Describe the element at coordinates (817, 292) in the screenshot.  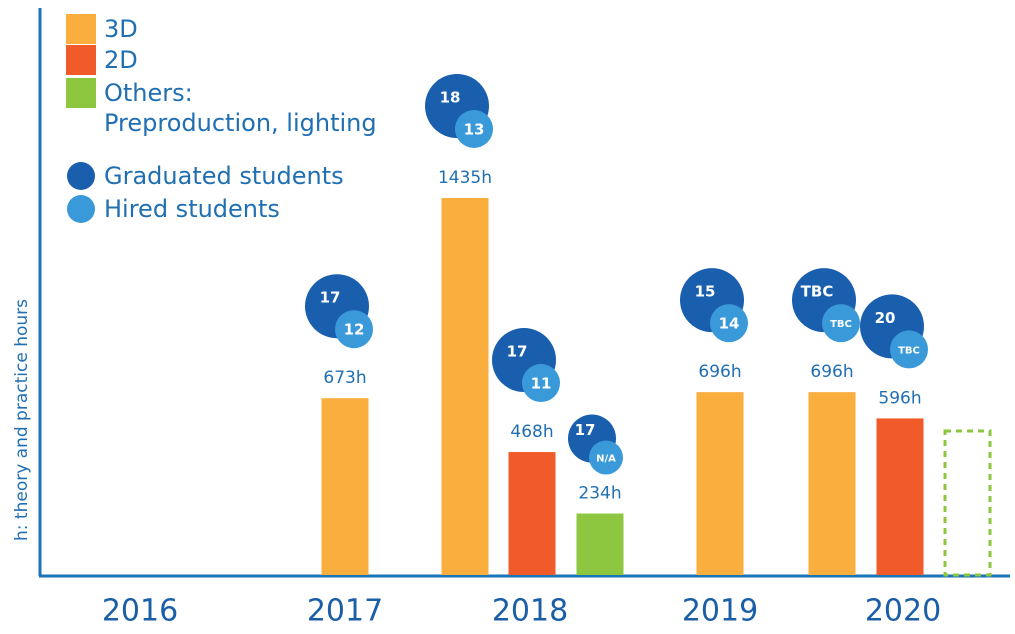
I see `graduated-count: TBC` at that location.